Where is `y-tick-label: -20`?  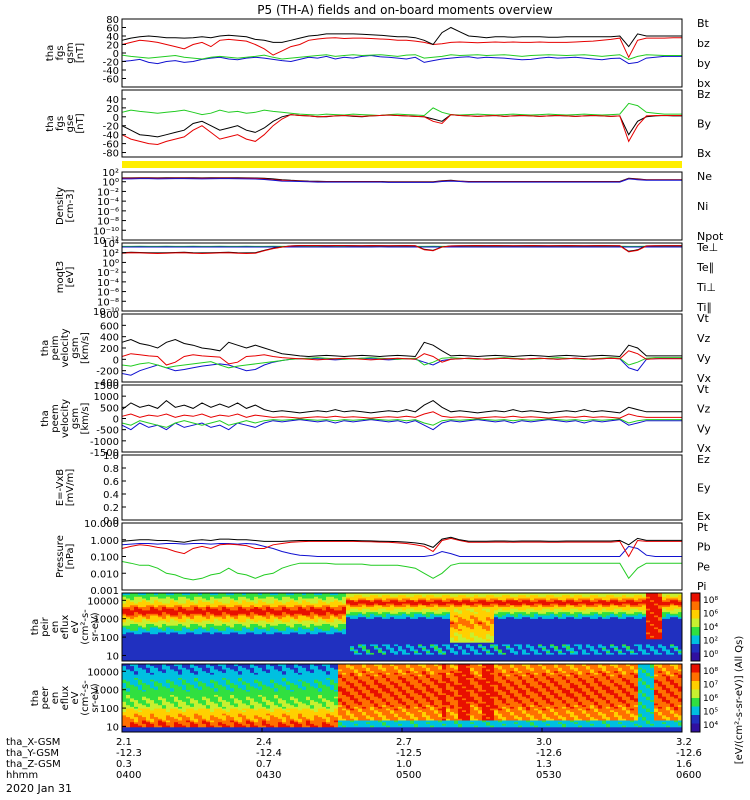
y-tick-label: -20 is located at coordinates (111, 127).